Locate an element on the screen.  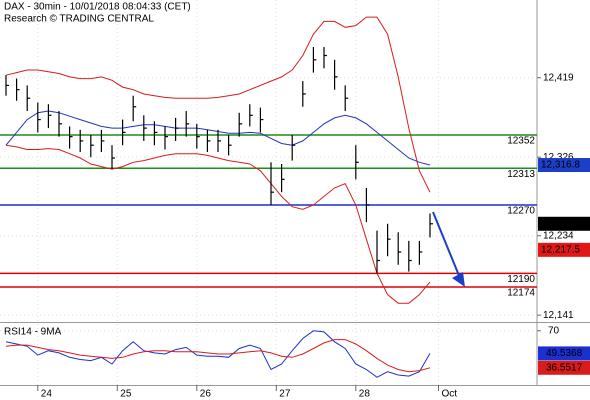
x-tick-label: Oct is located at coordinates (449, 394).